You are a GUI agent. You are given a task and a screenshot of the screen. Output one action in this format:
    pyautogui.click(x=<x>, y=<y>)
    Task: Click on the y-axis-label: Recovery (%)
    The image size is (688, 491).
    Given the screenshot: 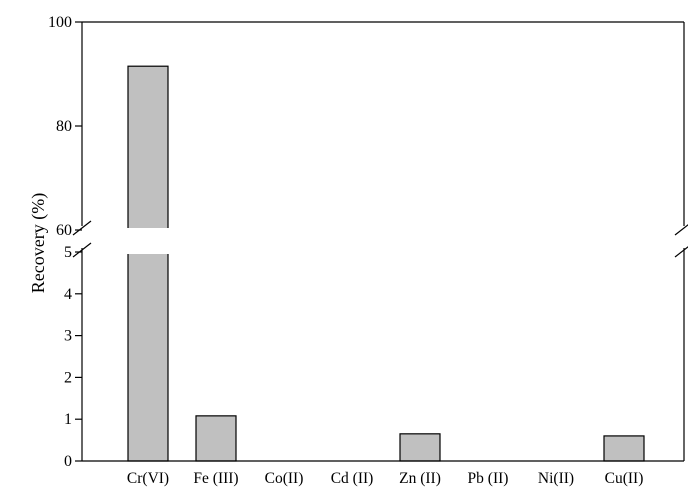 What is the action you would take?
    pyautogui.click(x=38, y=243)
    